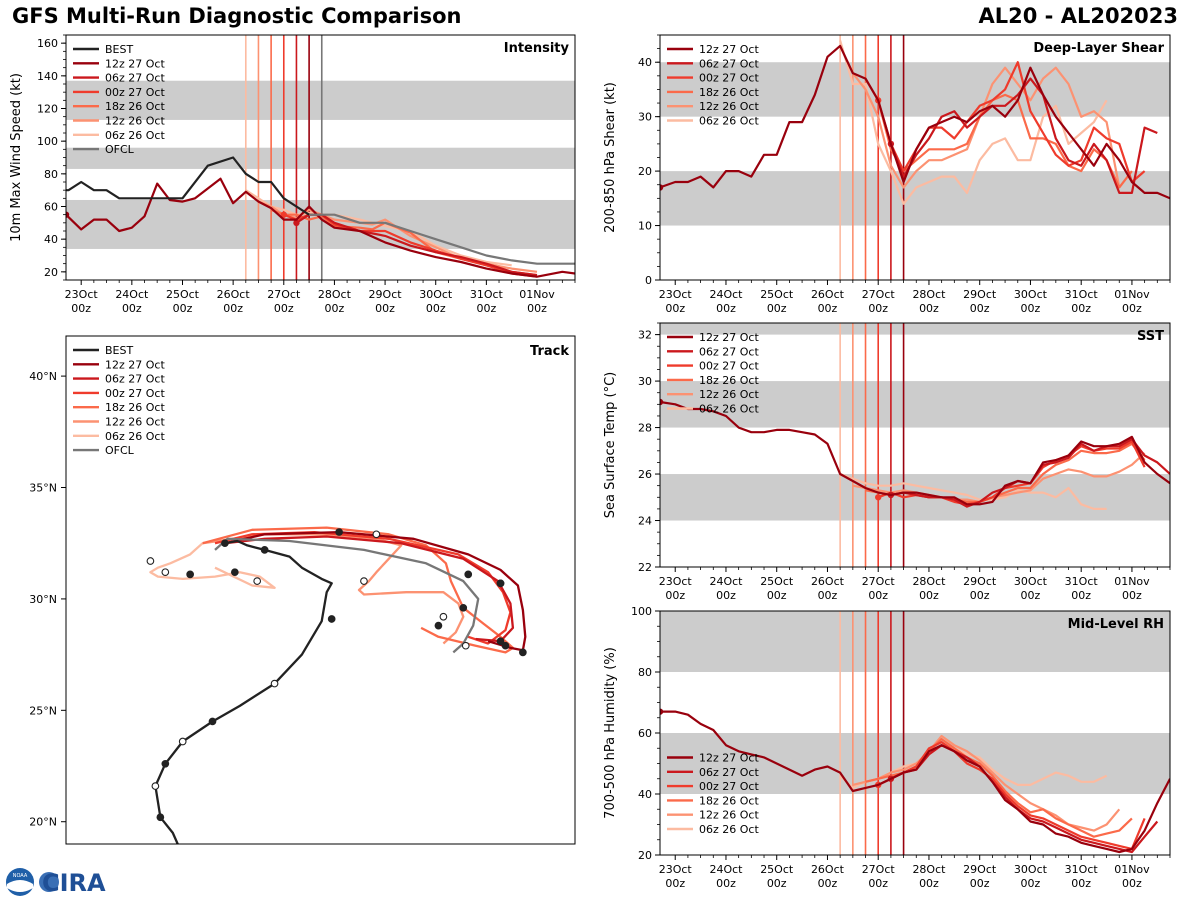 The height and width of the screenshot is (900, 1200). I want to click on intensity-x-tick-label: 28Oct, so click(335, 294).